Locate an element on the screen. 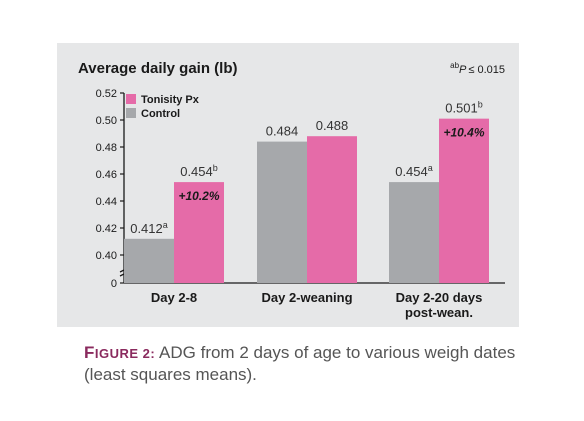  y-tick-label: 0.44 is located at coordinates (106, 202).